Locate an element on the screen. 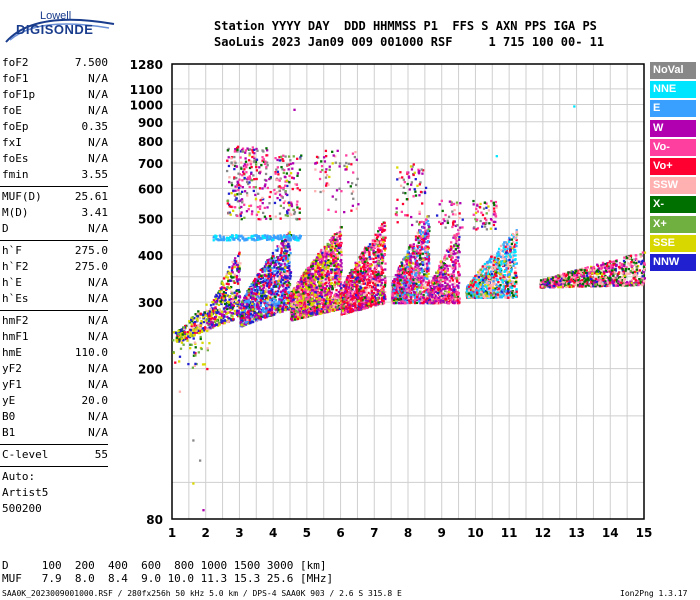 The image size is (700, 600). x-tick-label: 10 is located at coordinates (475, 533).